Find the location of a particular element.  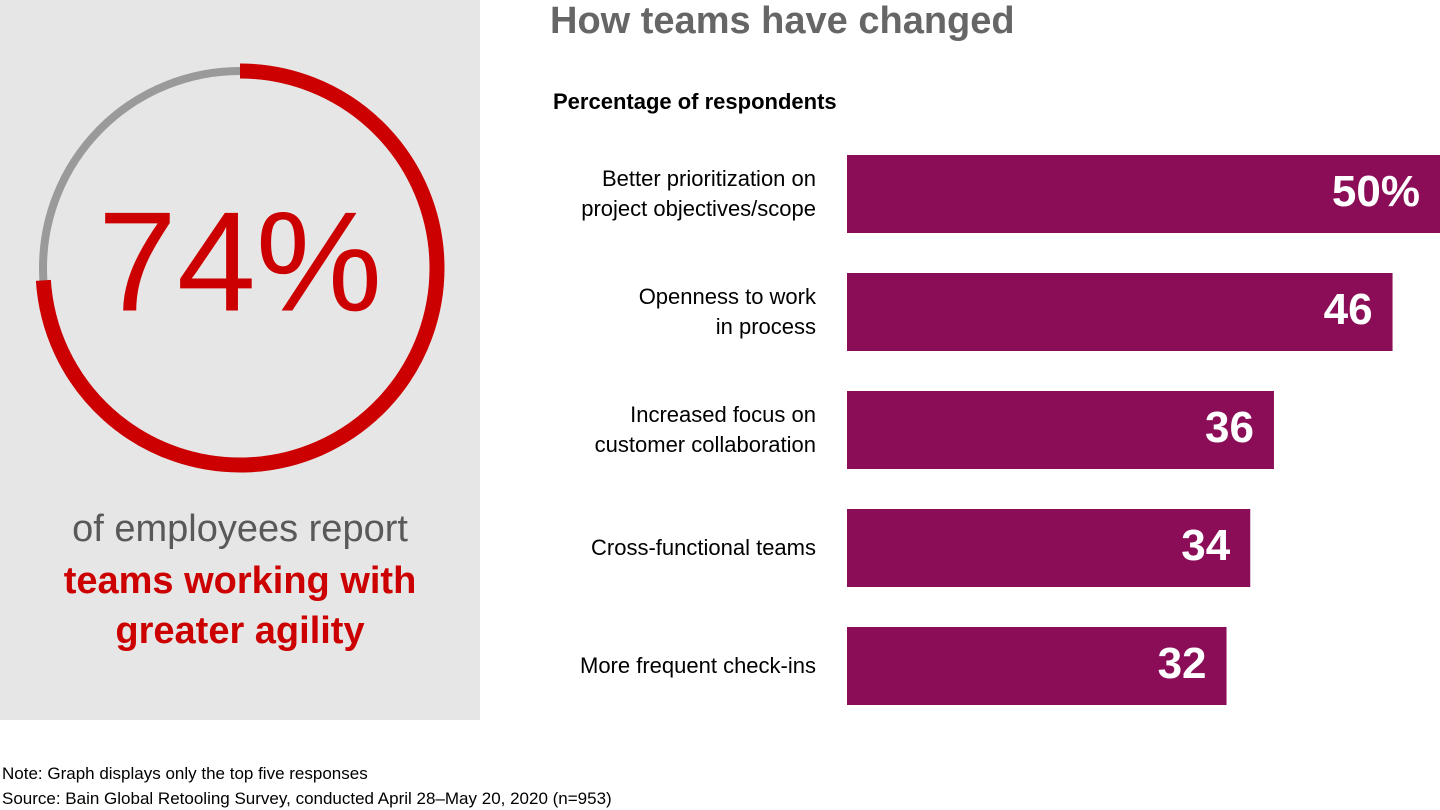

gauge-highlight: teams working with greater agility is located at coordinates (240, 606).